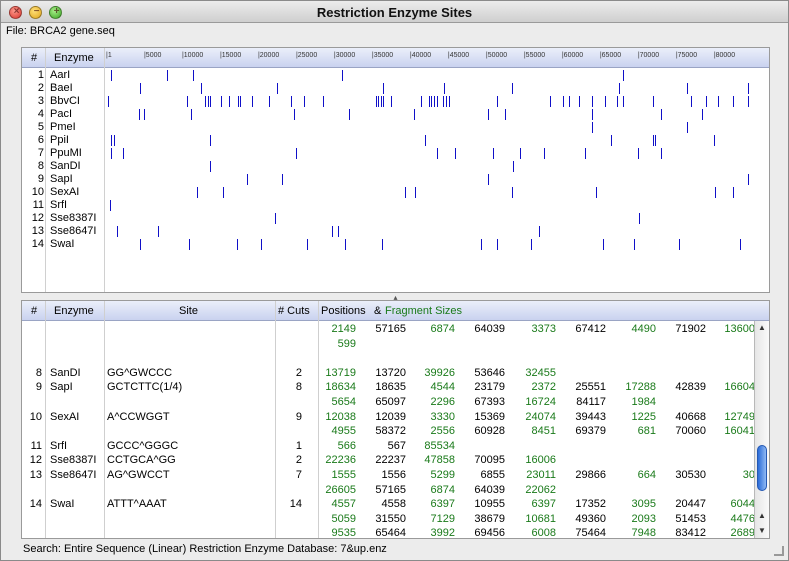 Image resolution: width=789 pixels, height=561 pixels. Describe the element at coordinates (388, 531) in the screenshot. I see `table-row: 9535 65464 3992 69456 6008 75464 7948 83412 2689` at that location.